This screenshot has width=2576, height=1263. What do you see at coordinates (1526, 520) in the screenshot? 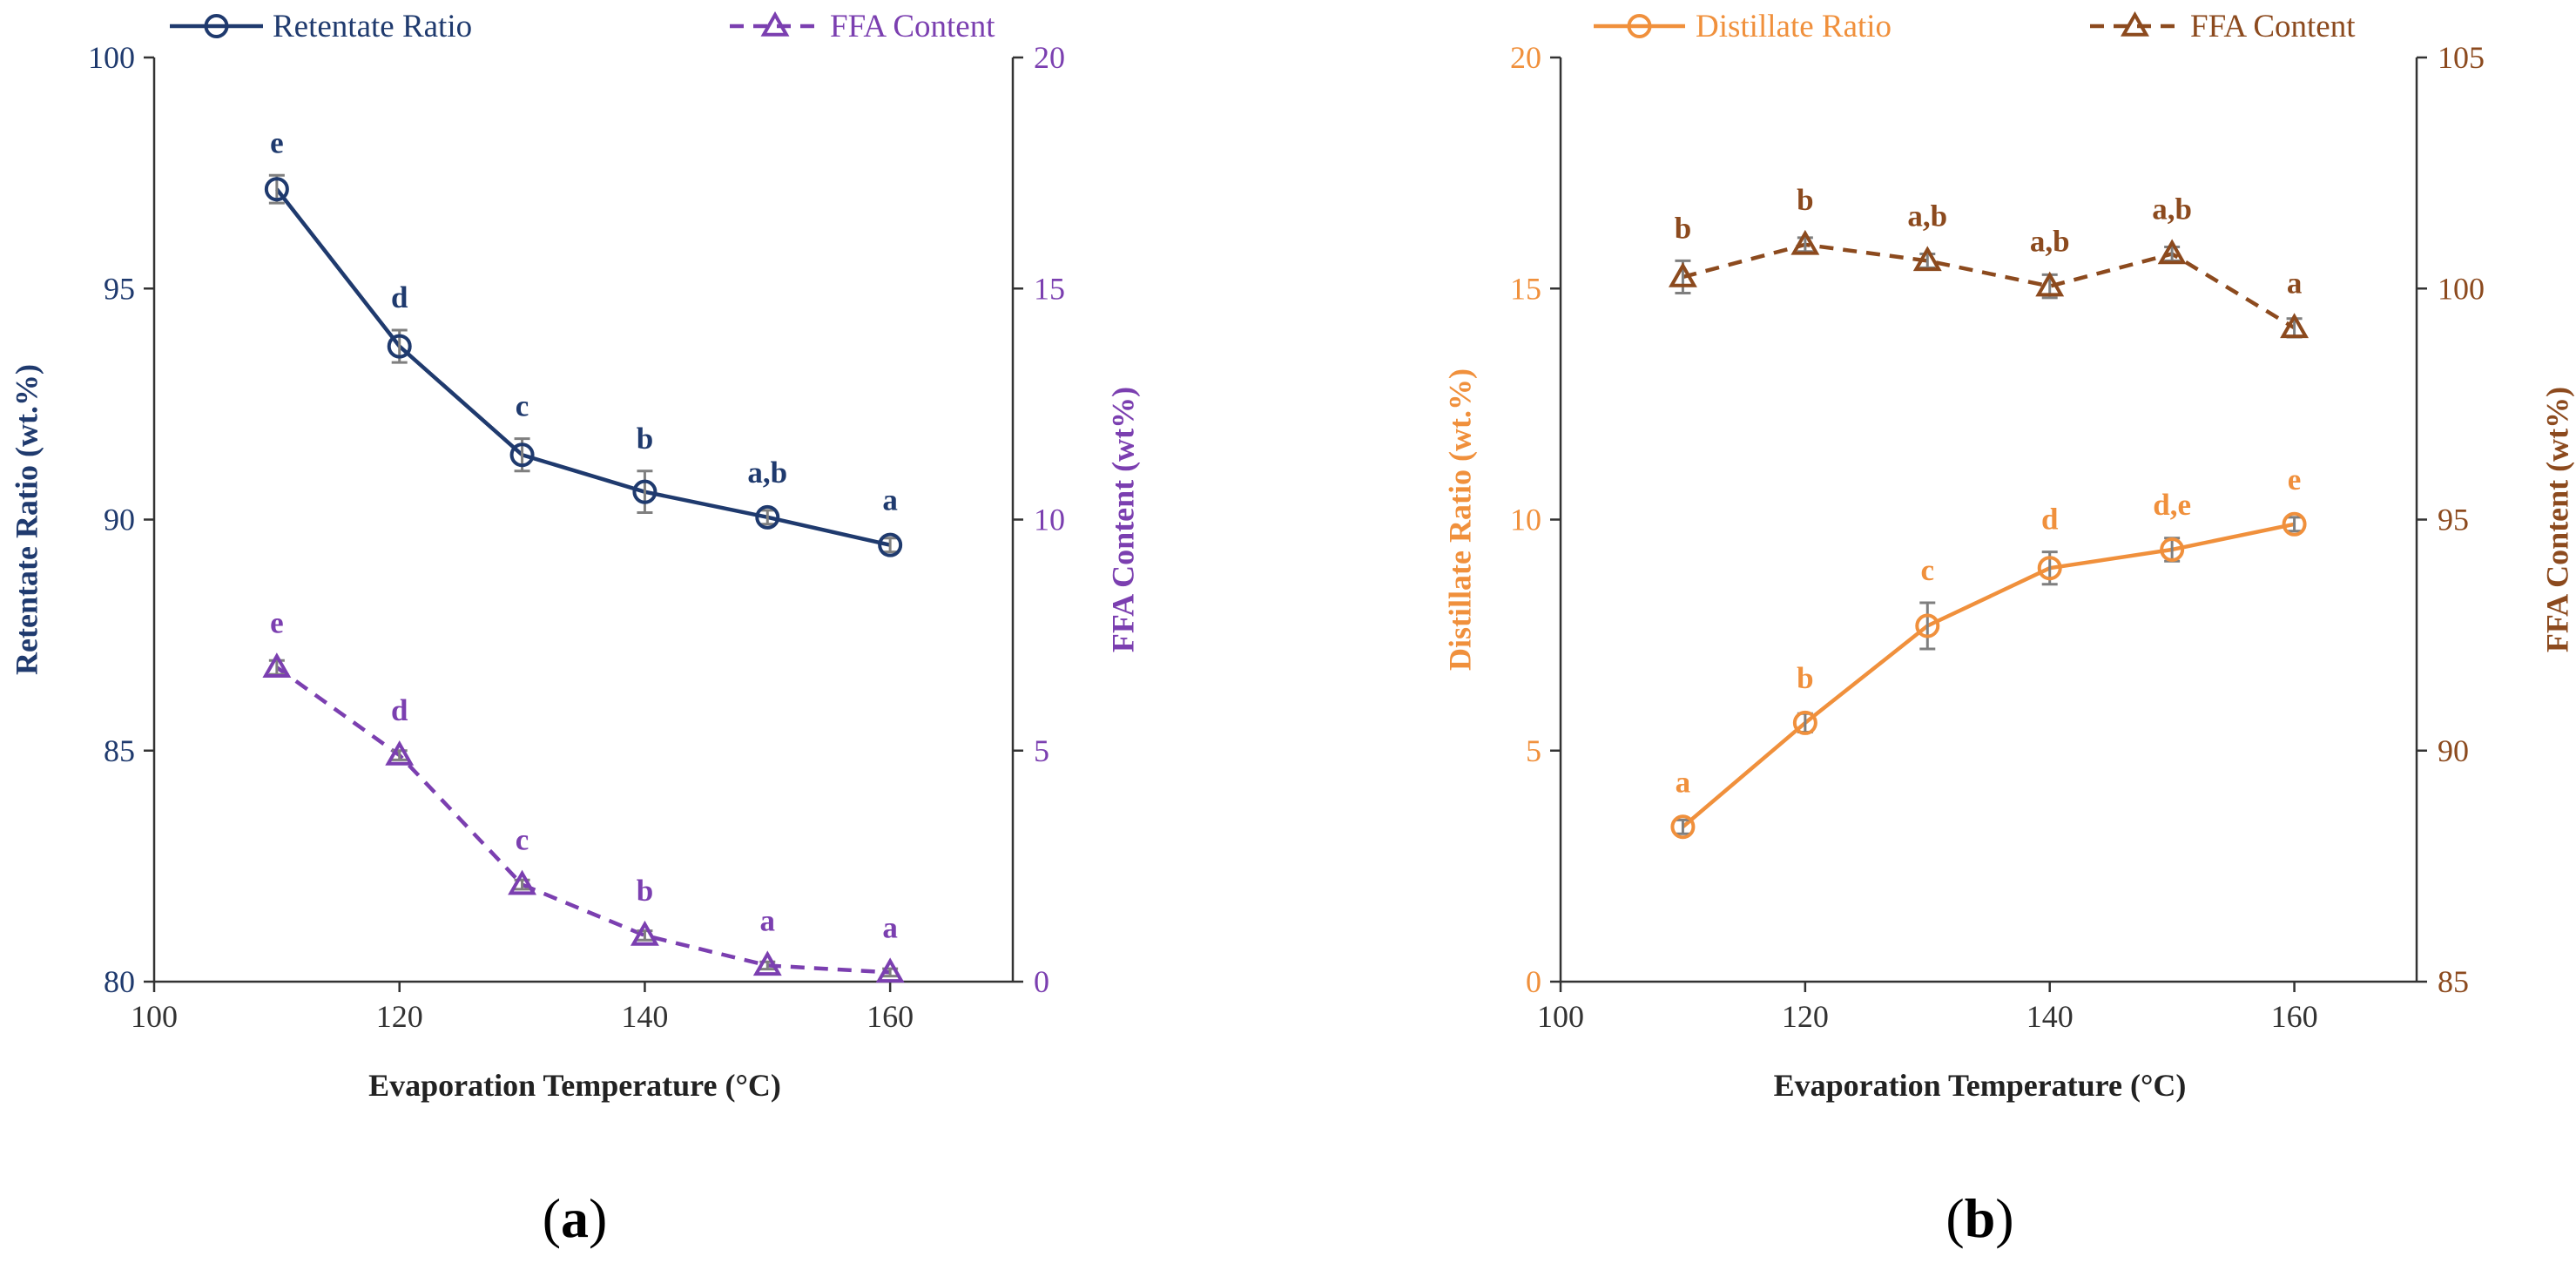
I see `left-y-tick-label: 10` at bounding box center [1526, 520].